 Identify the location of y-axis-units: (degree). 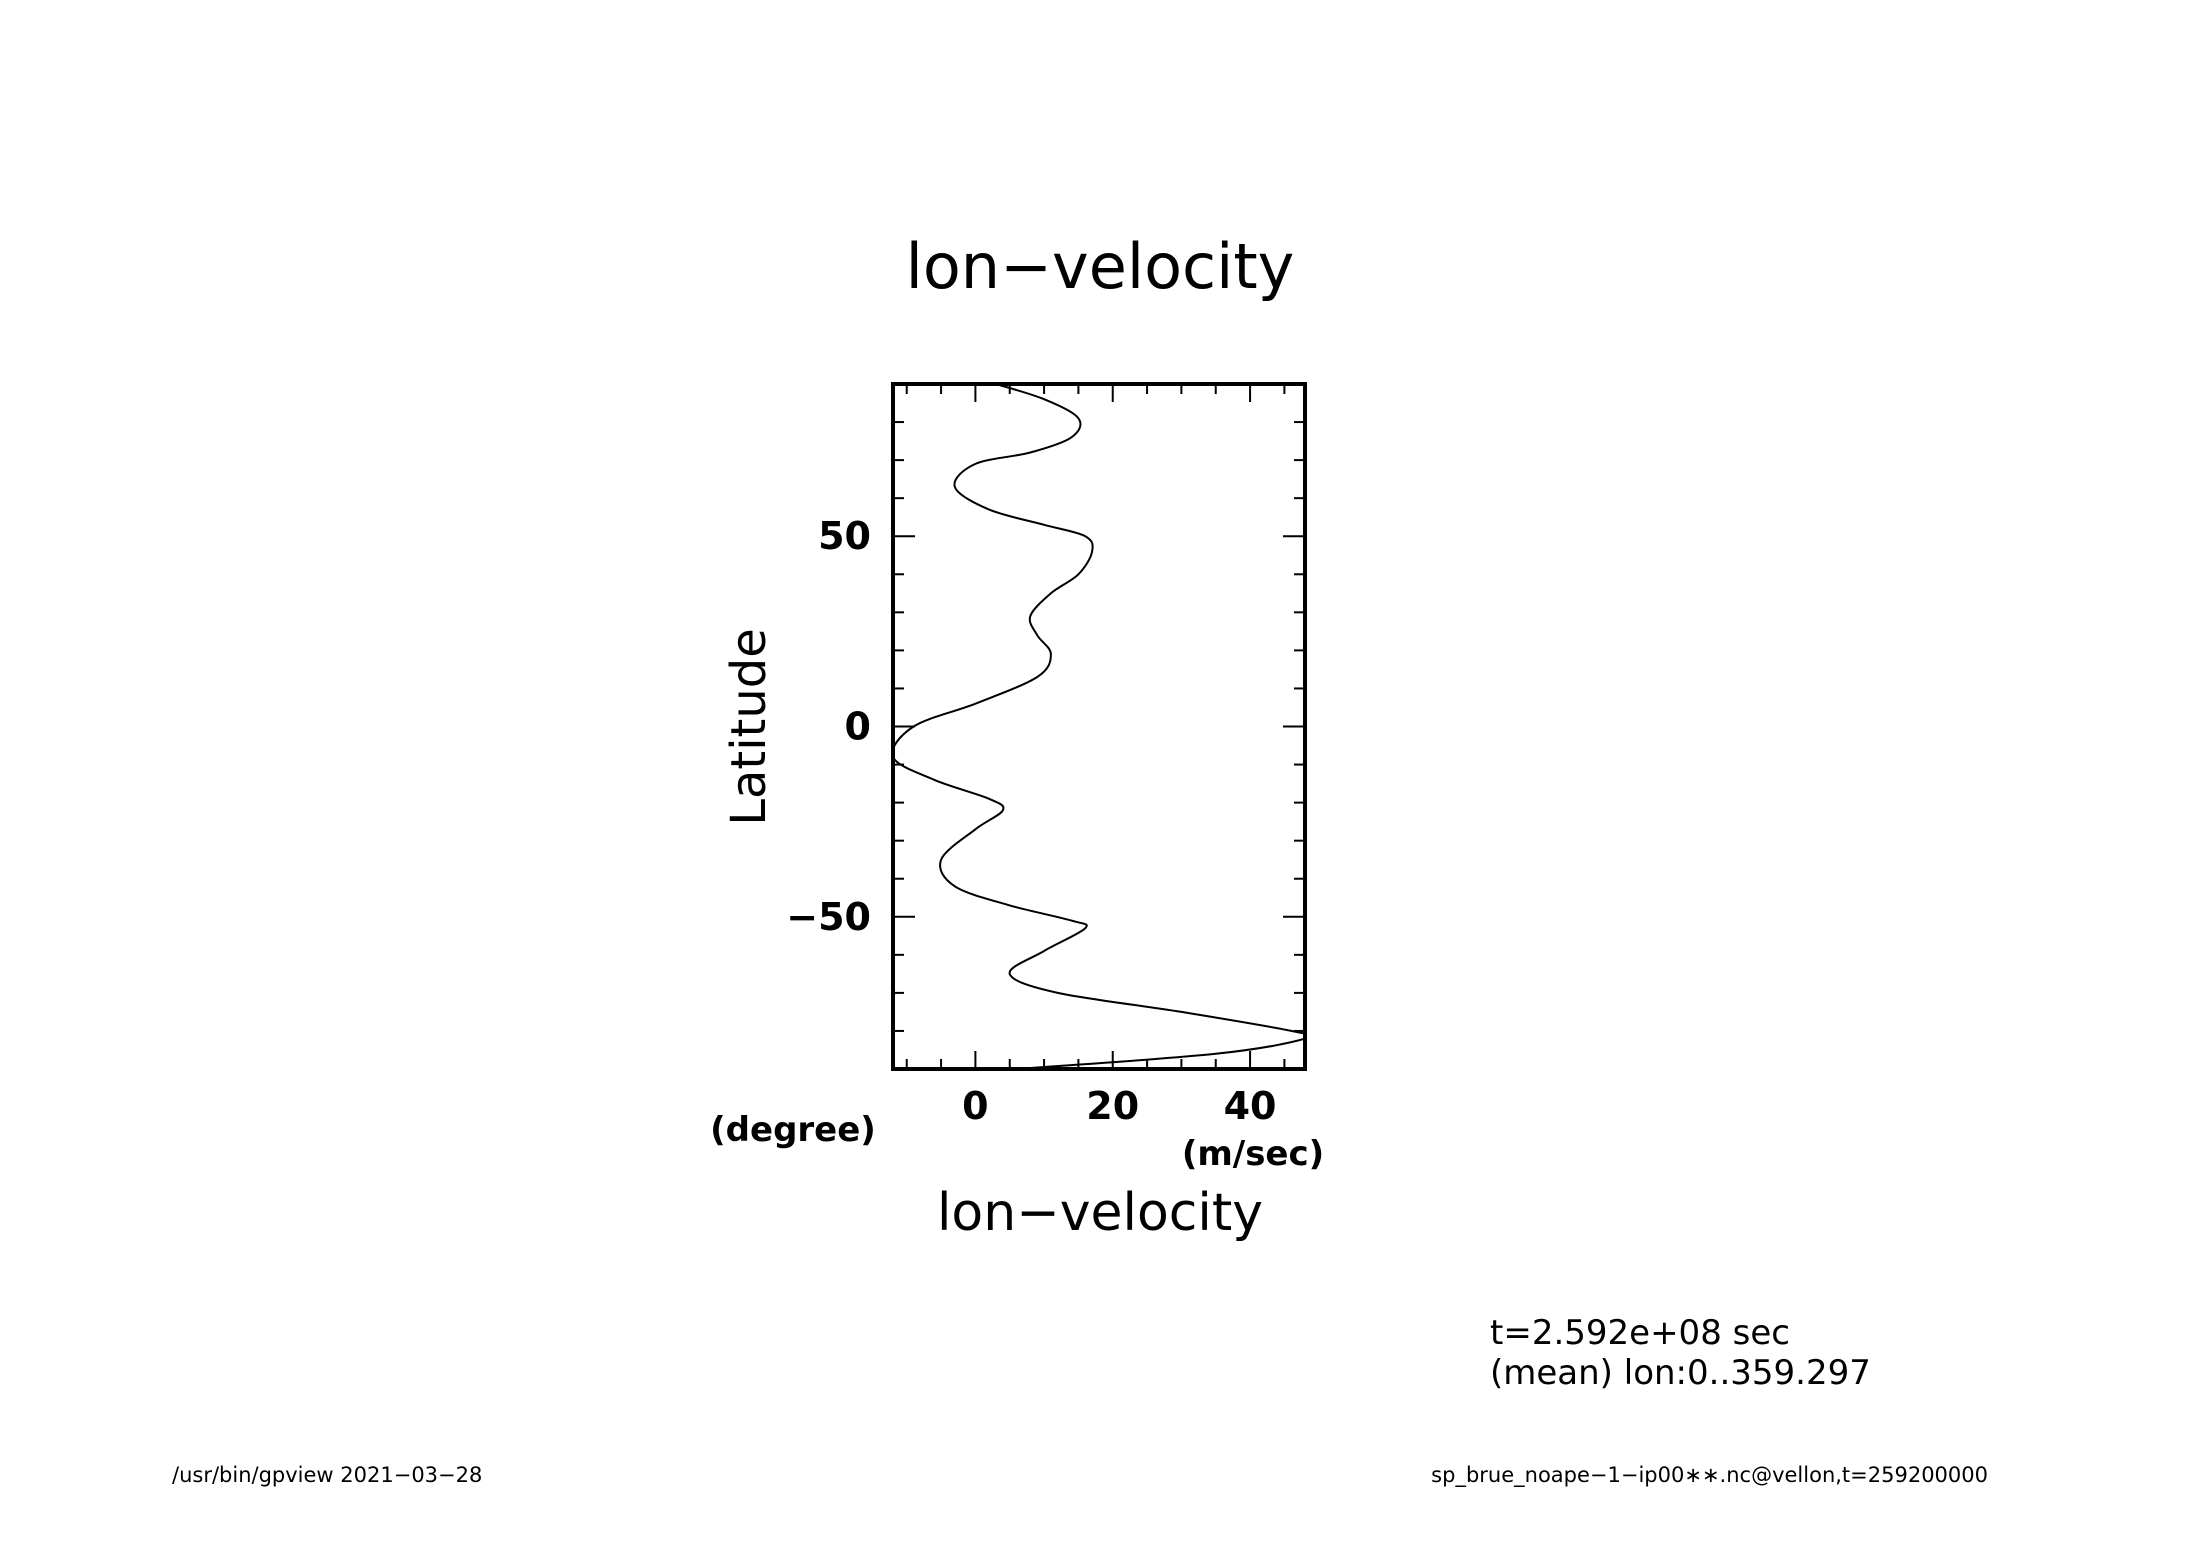
(793, 1130).